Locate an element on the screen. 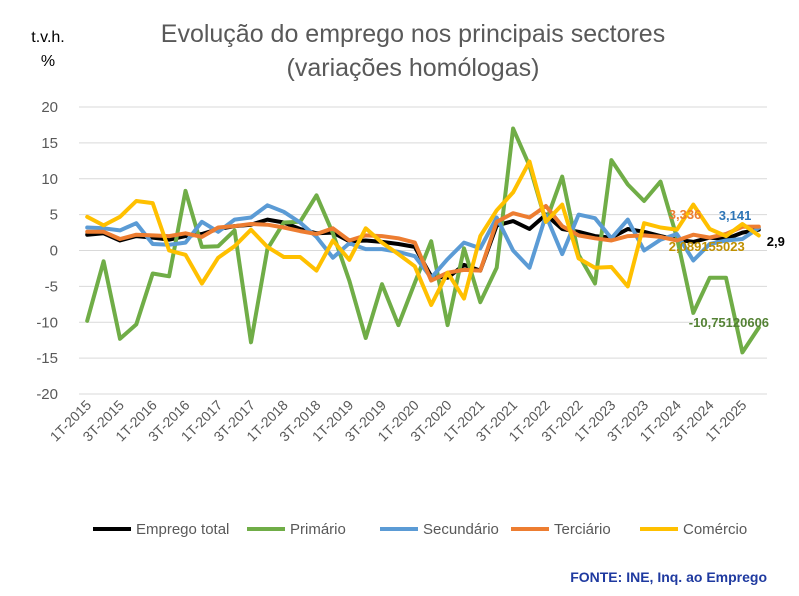  y-tick-label: 10 is located at coordinates (49, 179).